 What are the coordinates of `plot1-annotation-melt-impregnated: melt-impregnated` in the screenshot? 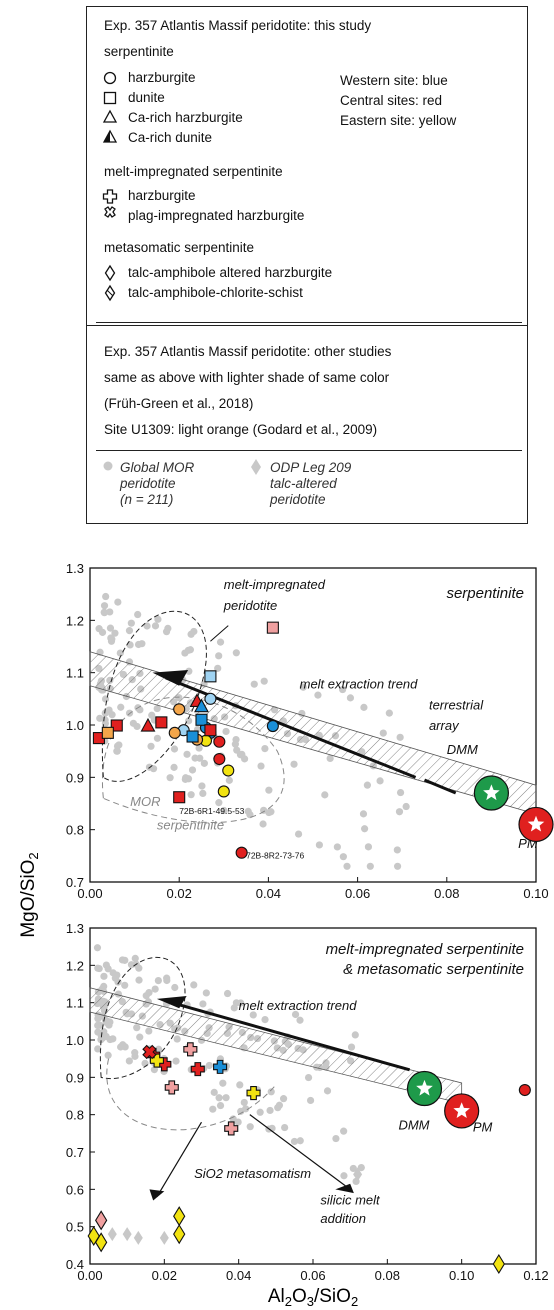 It's located at (275, 584).